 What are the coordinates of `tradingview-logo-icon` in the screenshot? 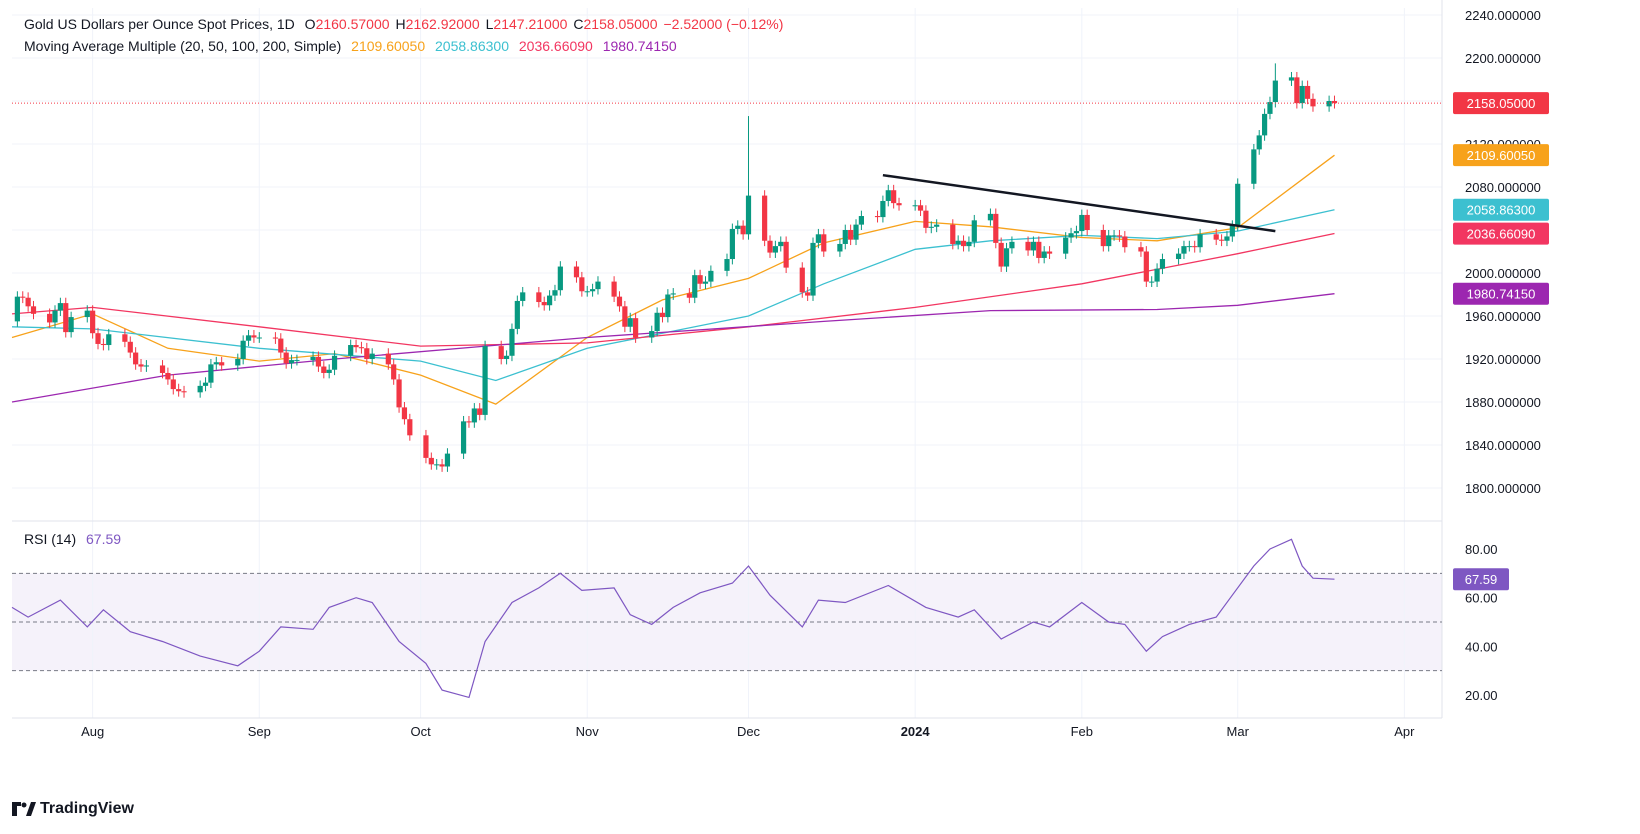 It's located at (24, 809).